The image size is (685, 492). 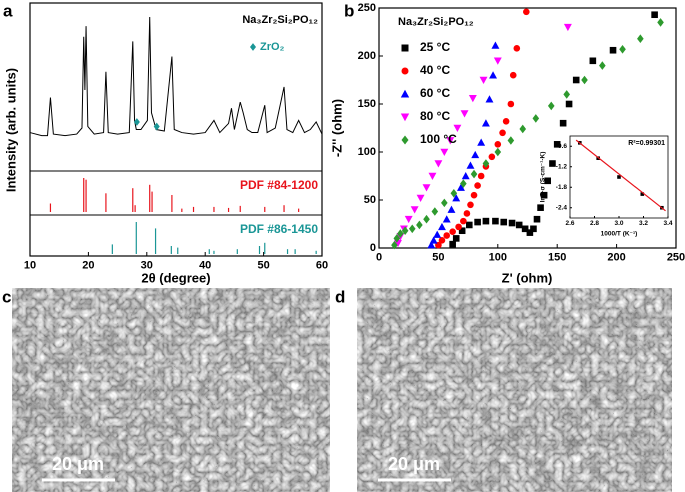 What do you see at coordinates (176, 77) in the screenshot?
I see `xrd-pattern` at bounding box center [176, 77].